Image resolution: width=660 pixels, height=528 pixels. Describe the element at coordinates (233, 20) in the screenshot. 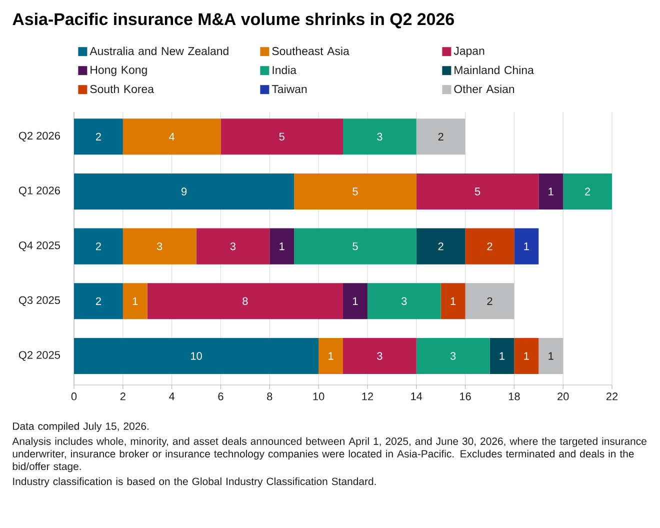

I see `chart-title: Asia-Pacific insurance M&A volume shrinks in Q2 2026` at that location.